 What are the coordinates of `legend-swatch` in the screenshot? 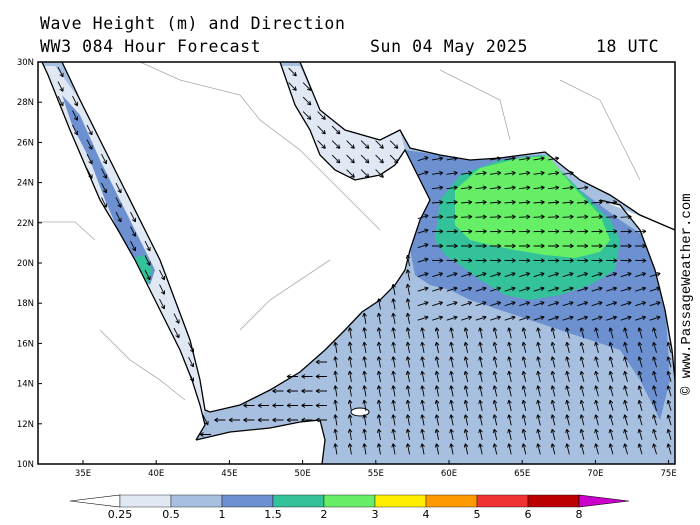 It's located at (553, 501).